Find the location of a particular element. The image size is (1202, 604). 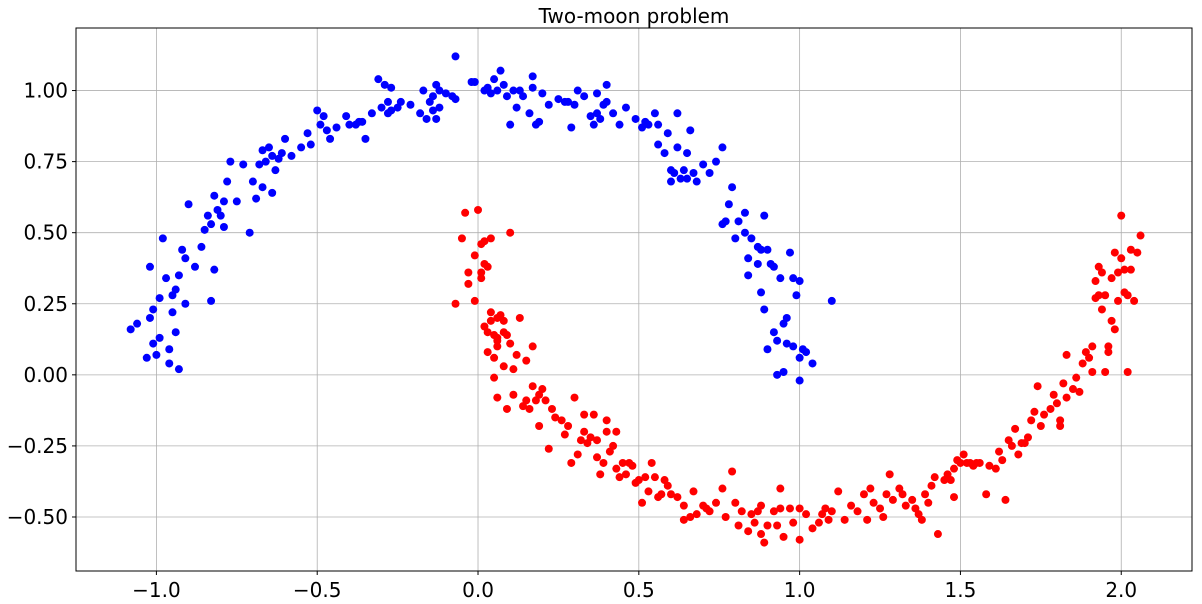

x-tick-label: 1.0 is located at coordinates (800, 590).